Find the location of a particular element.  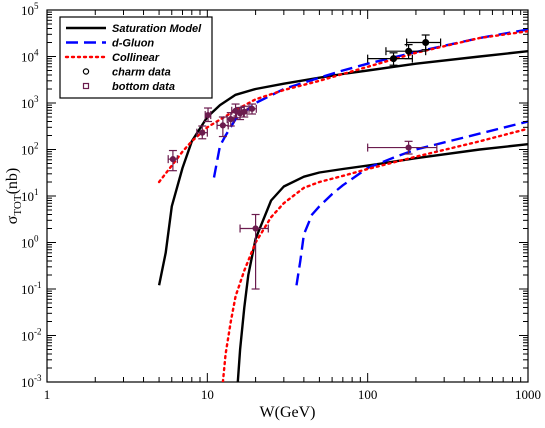

y-tick-label: 10² is located at coordinates (30, 149).